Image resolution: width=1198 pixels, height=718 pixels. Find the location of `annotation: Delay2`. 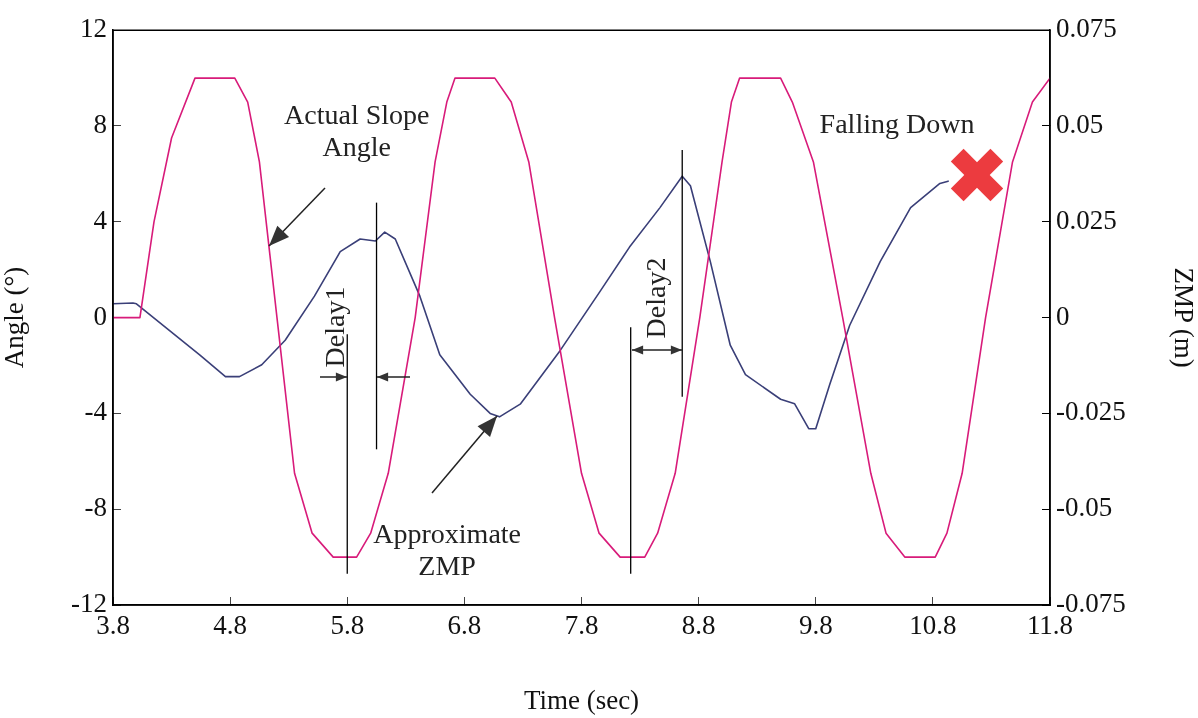

annotation: Delay2 is located at coordinates (656, 298).